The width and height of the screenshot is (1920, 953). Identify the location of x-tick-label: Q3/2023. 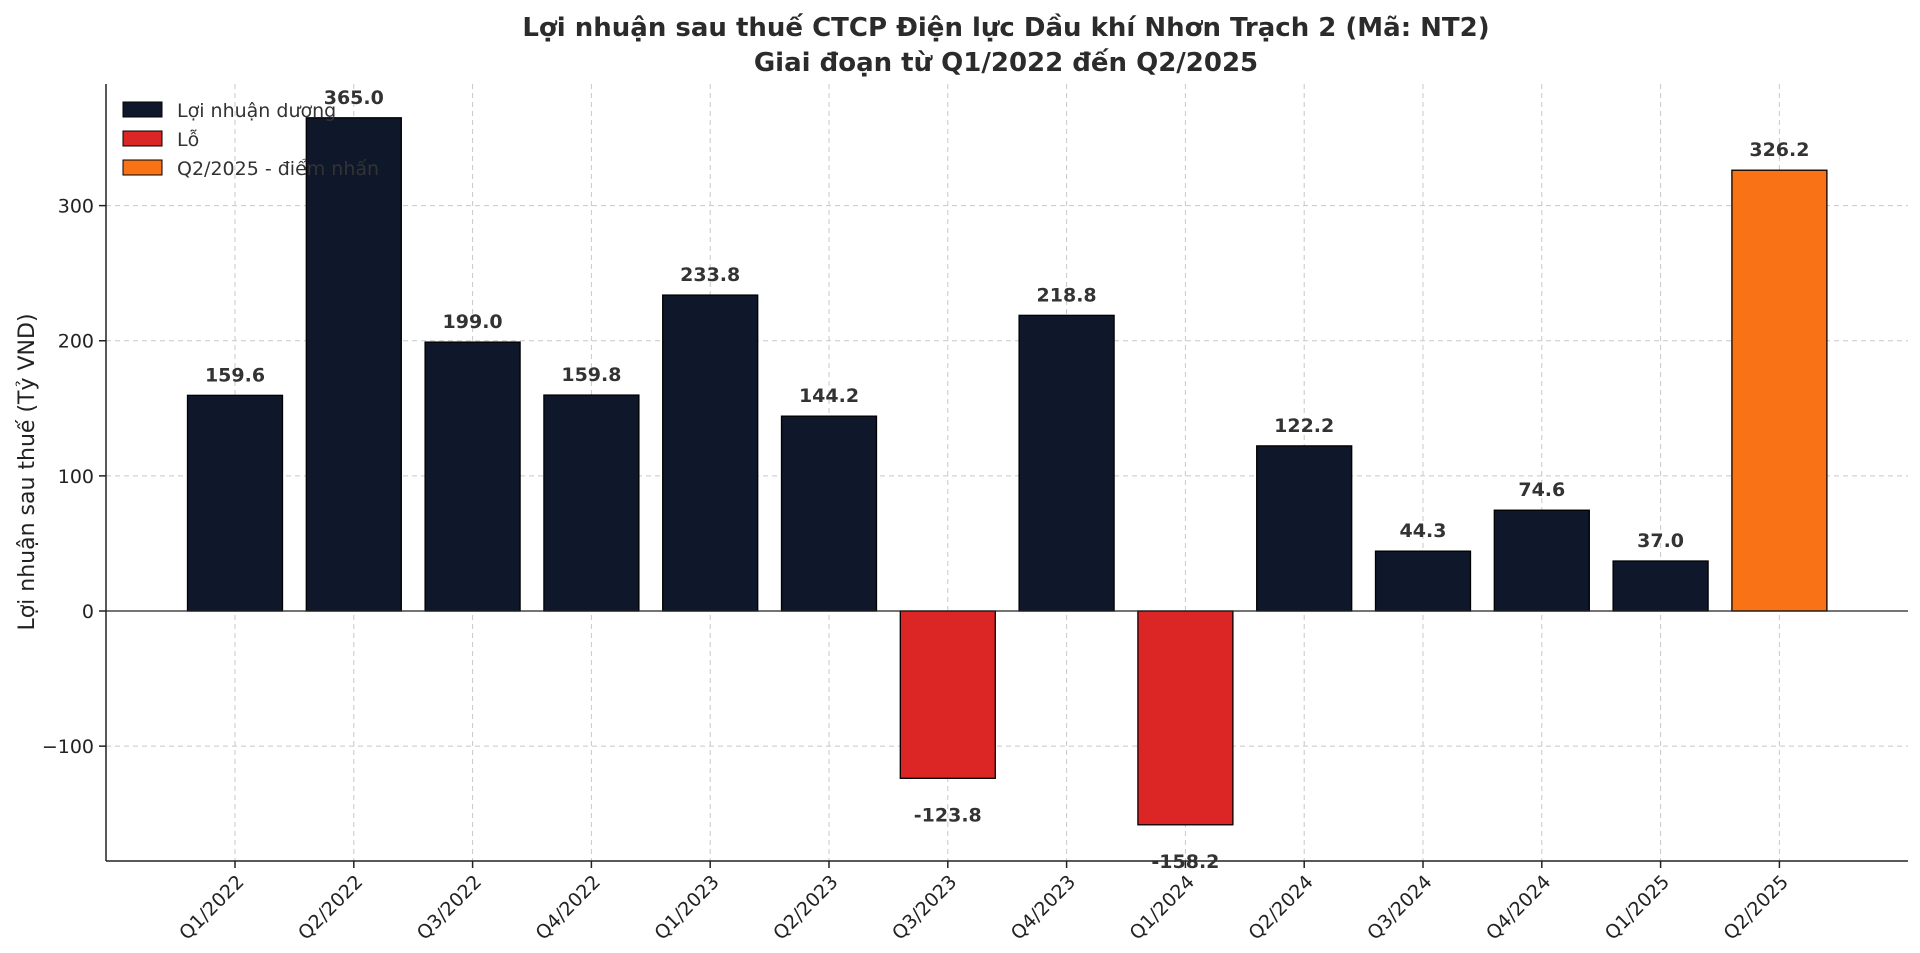
(924, 907).